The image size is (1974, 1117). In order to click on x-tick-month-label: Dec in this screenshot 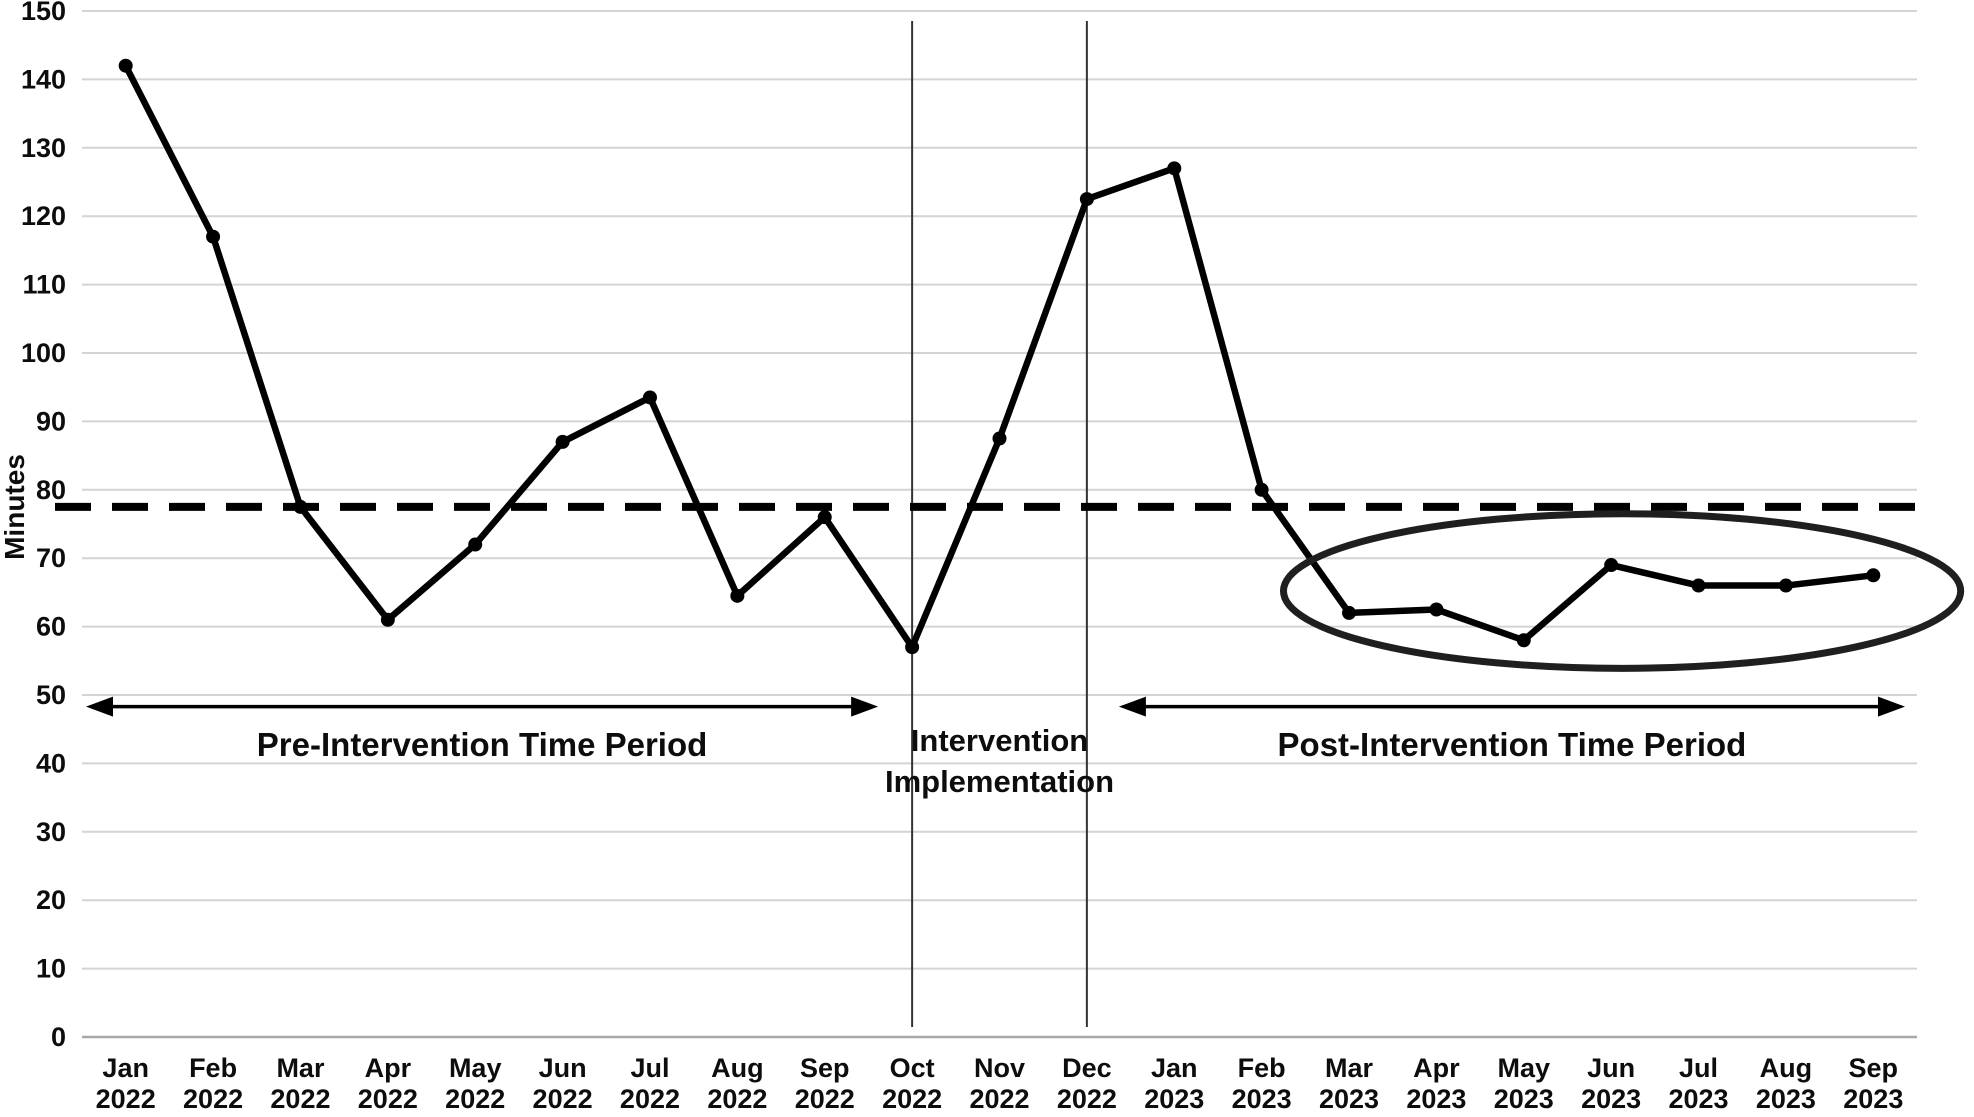, I will do `click(1087, 1068)`.